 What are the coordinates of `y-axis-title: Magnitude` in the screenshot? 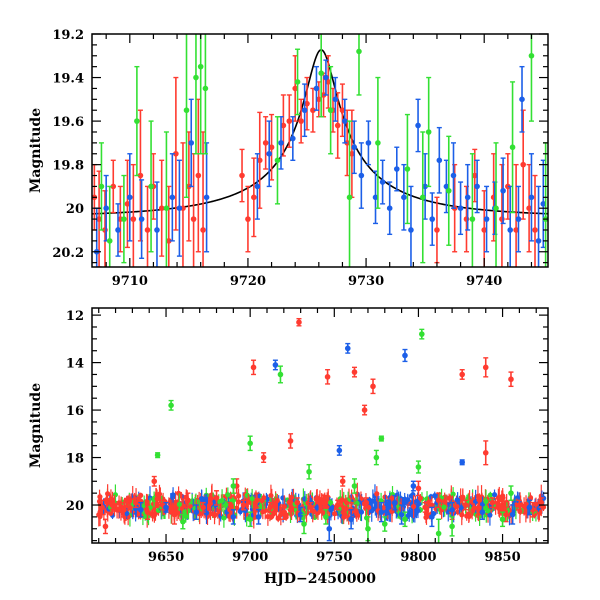 It's located at (36, 425).